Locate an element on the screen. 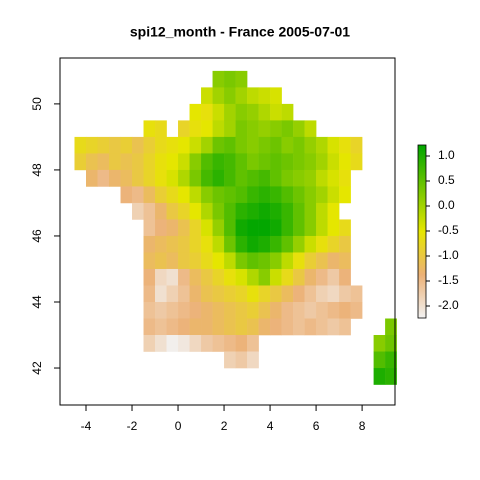 Image resolution: width=480 pixels, height=480 pixels. x-tick-label: 4 is located at coordinates (270, 426).